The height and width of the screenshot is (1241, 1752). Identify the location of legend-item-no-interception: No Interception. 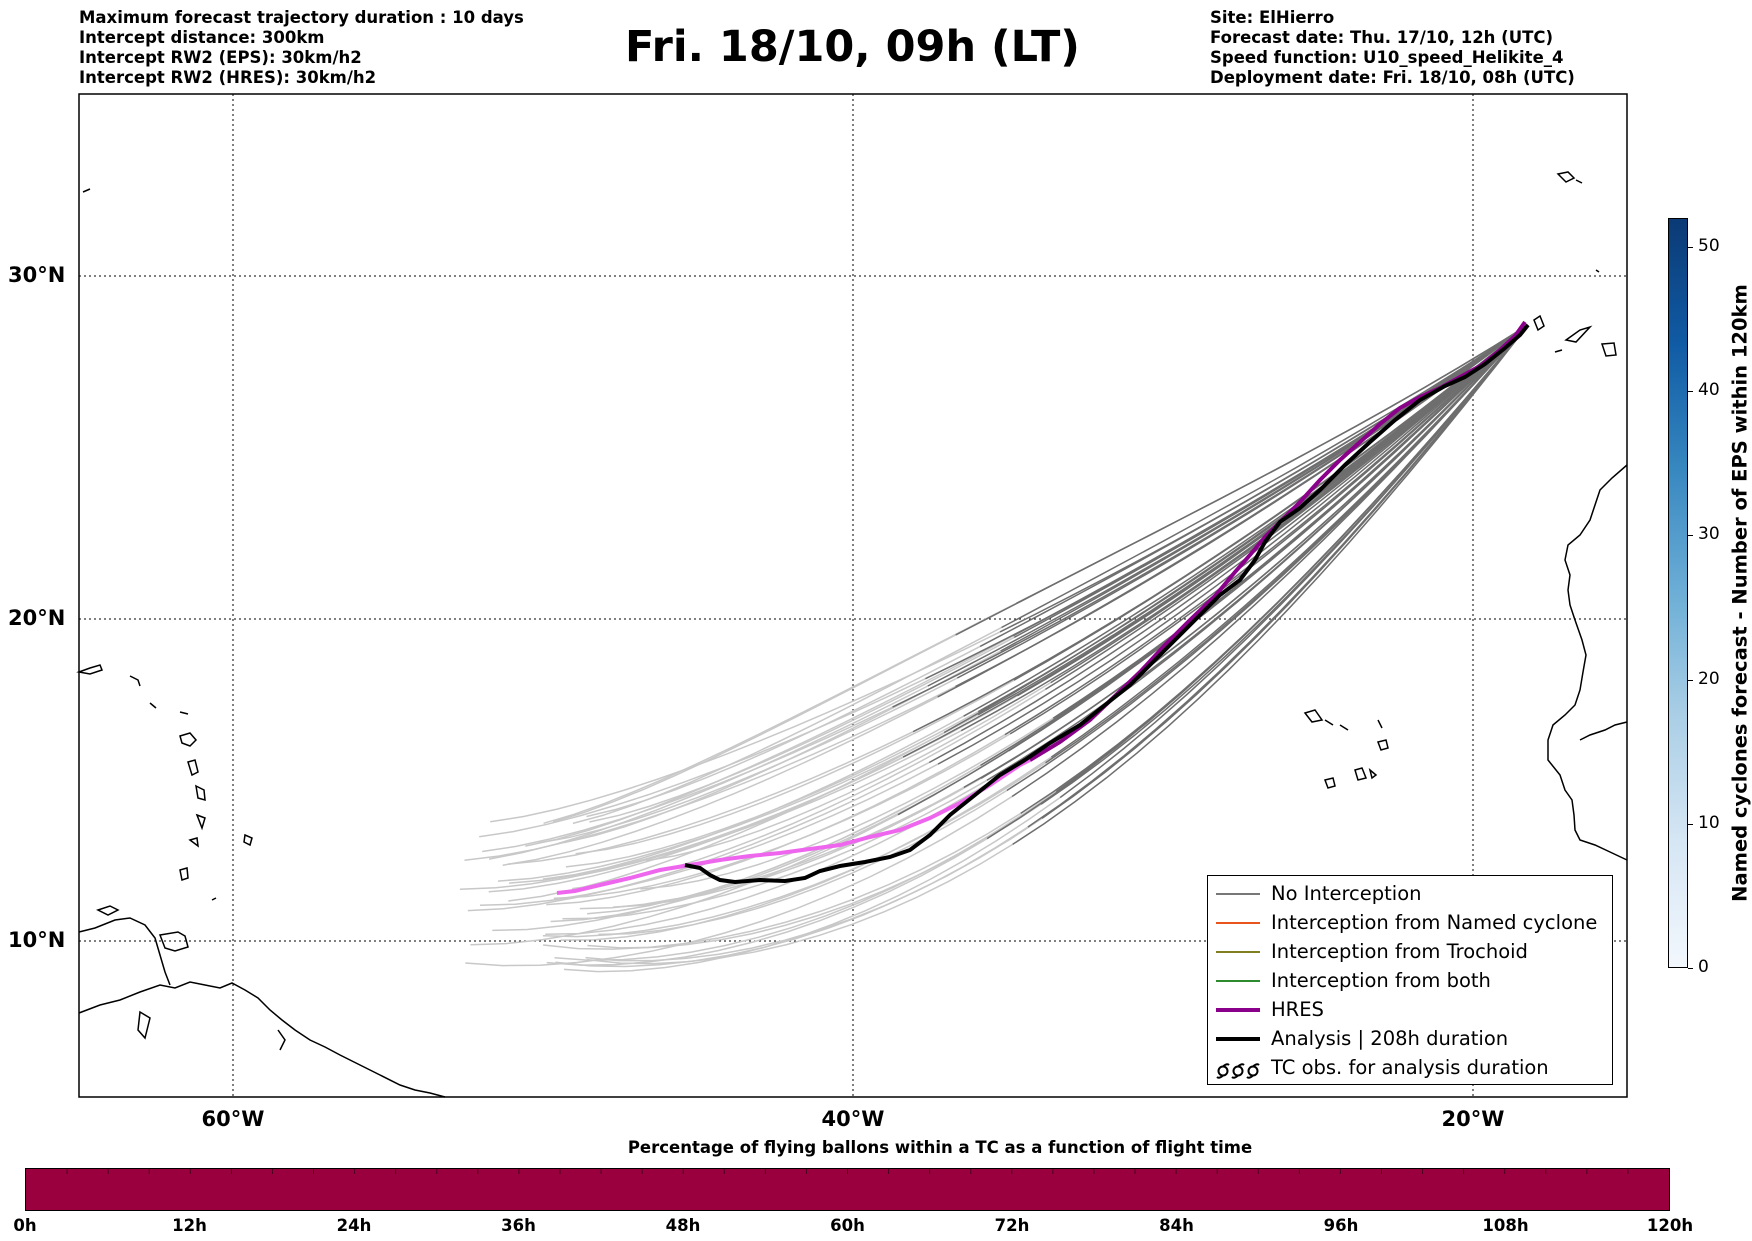
(1410, 895).